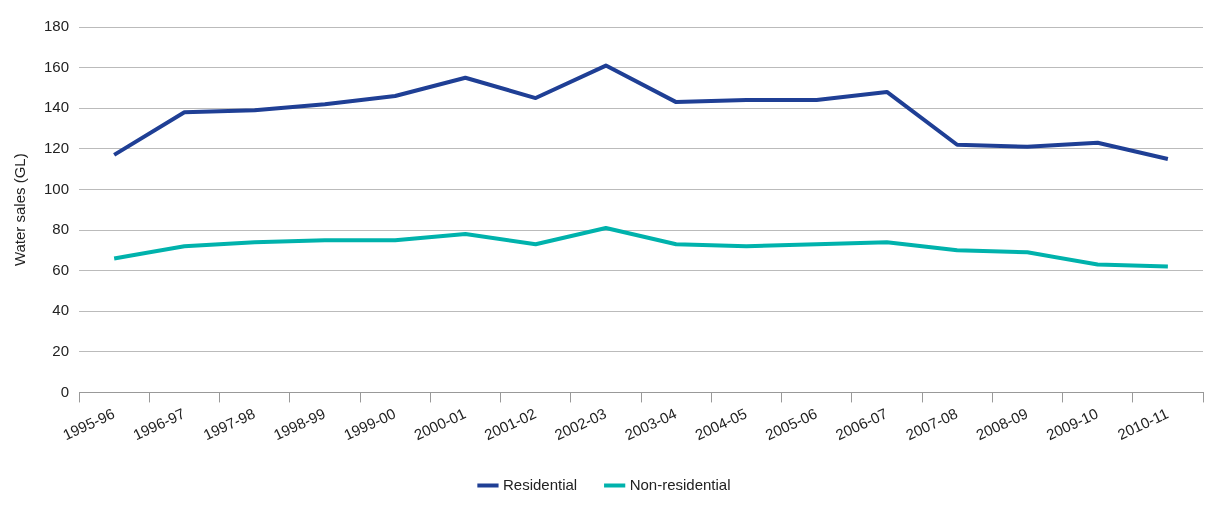 The height and width of the screenshot is (511, 1221). Describe the element at coordinates (57, 107) in the screenshot. I see `y-tick-label: 140` at that location.